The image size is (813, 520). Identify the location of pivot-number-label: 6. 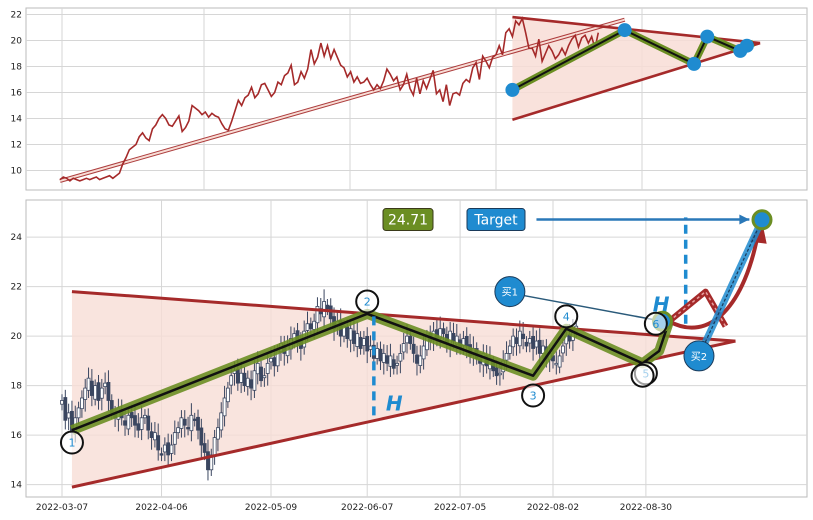
(655, 324).